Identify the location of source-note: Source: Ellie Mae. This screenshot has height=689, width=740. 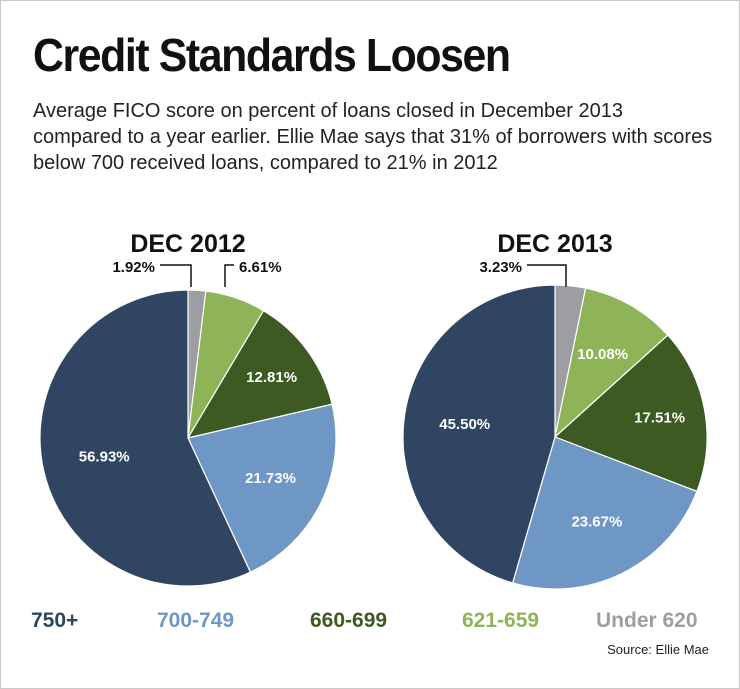
(658, 649).